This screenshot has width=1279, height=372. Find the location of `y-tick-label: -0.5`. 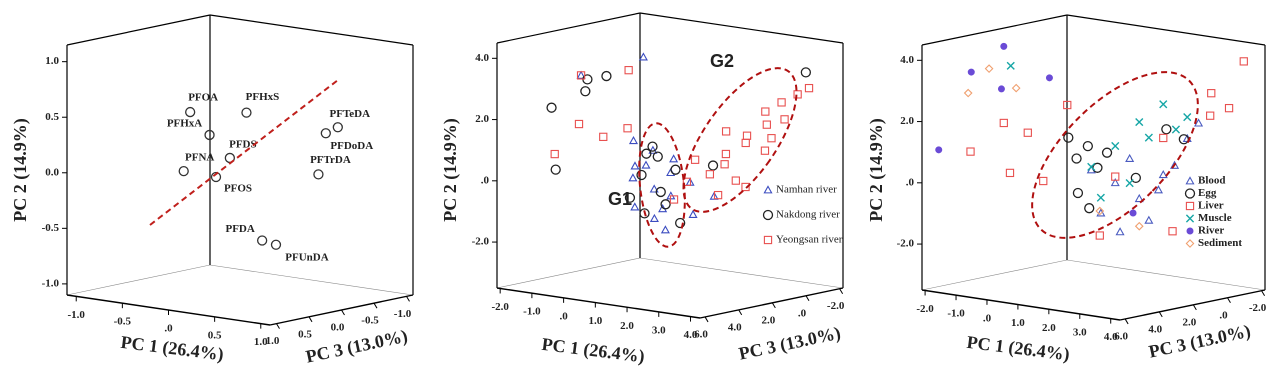

y-tick-label: -0.5 is located at coordinates (51, 228).